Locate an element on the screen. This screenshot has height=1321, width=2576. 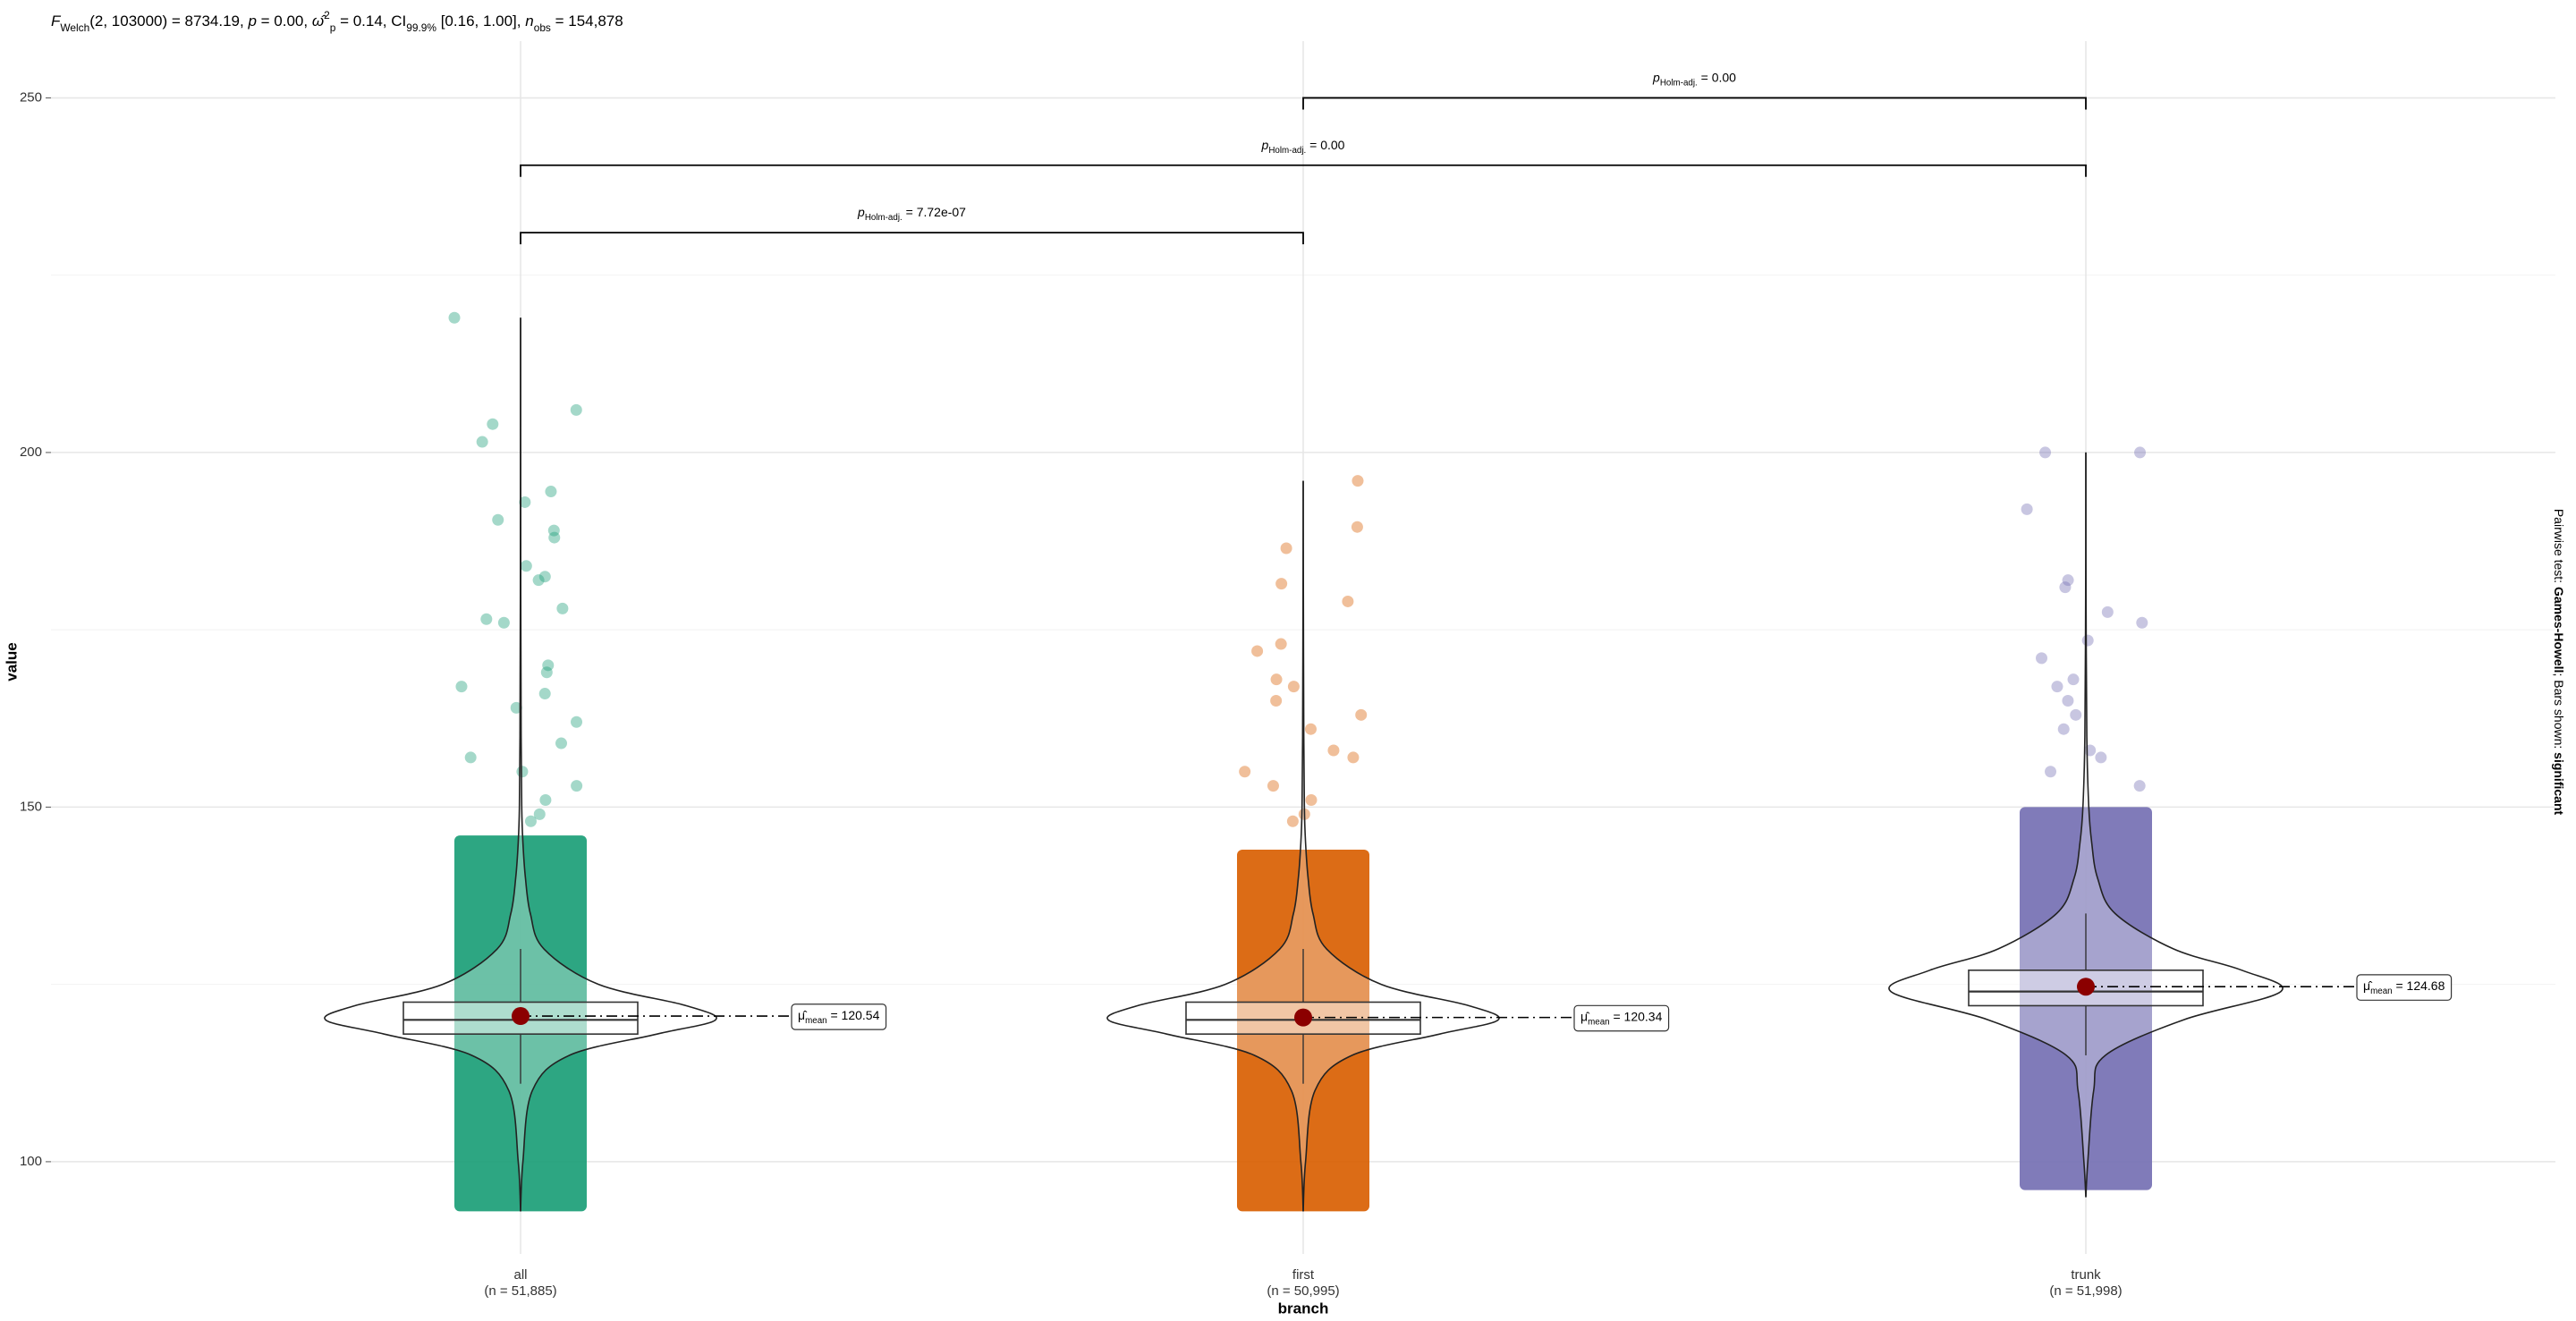
caption-part: significant is located at coordinates (2559, 784).